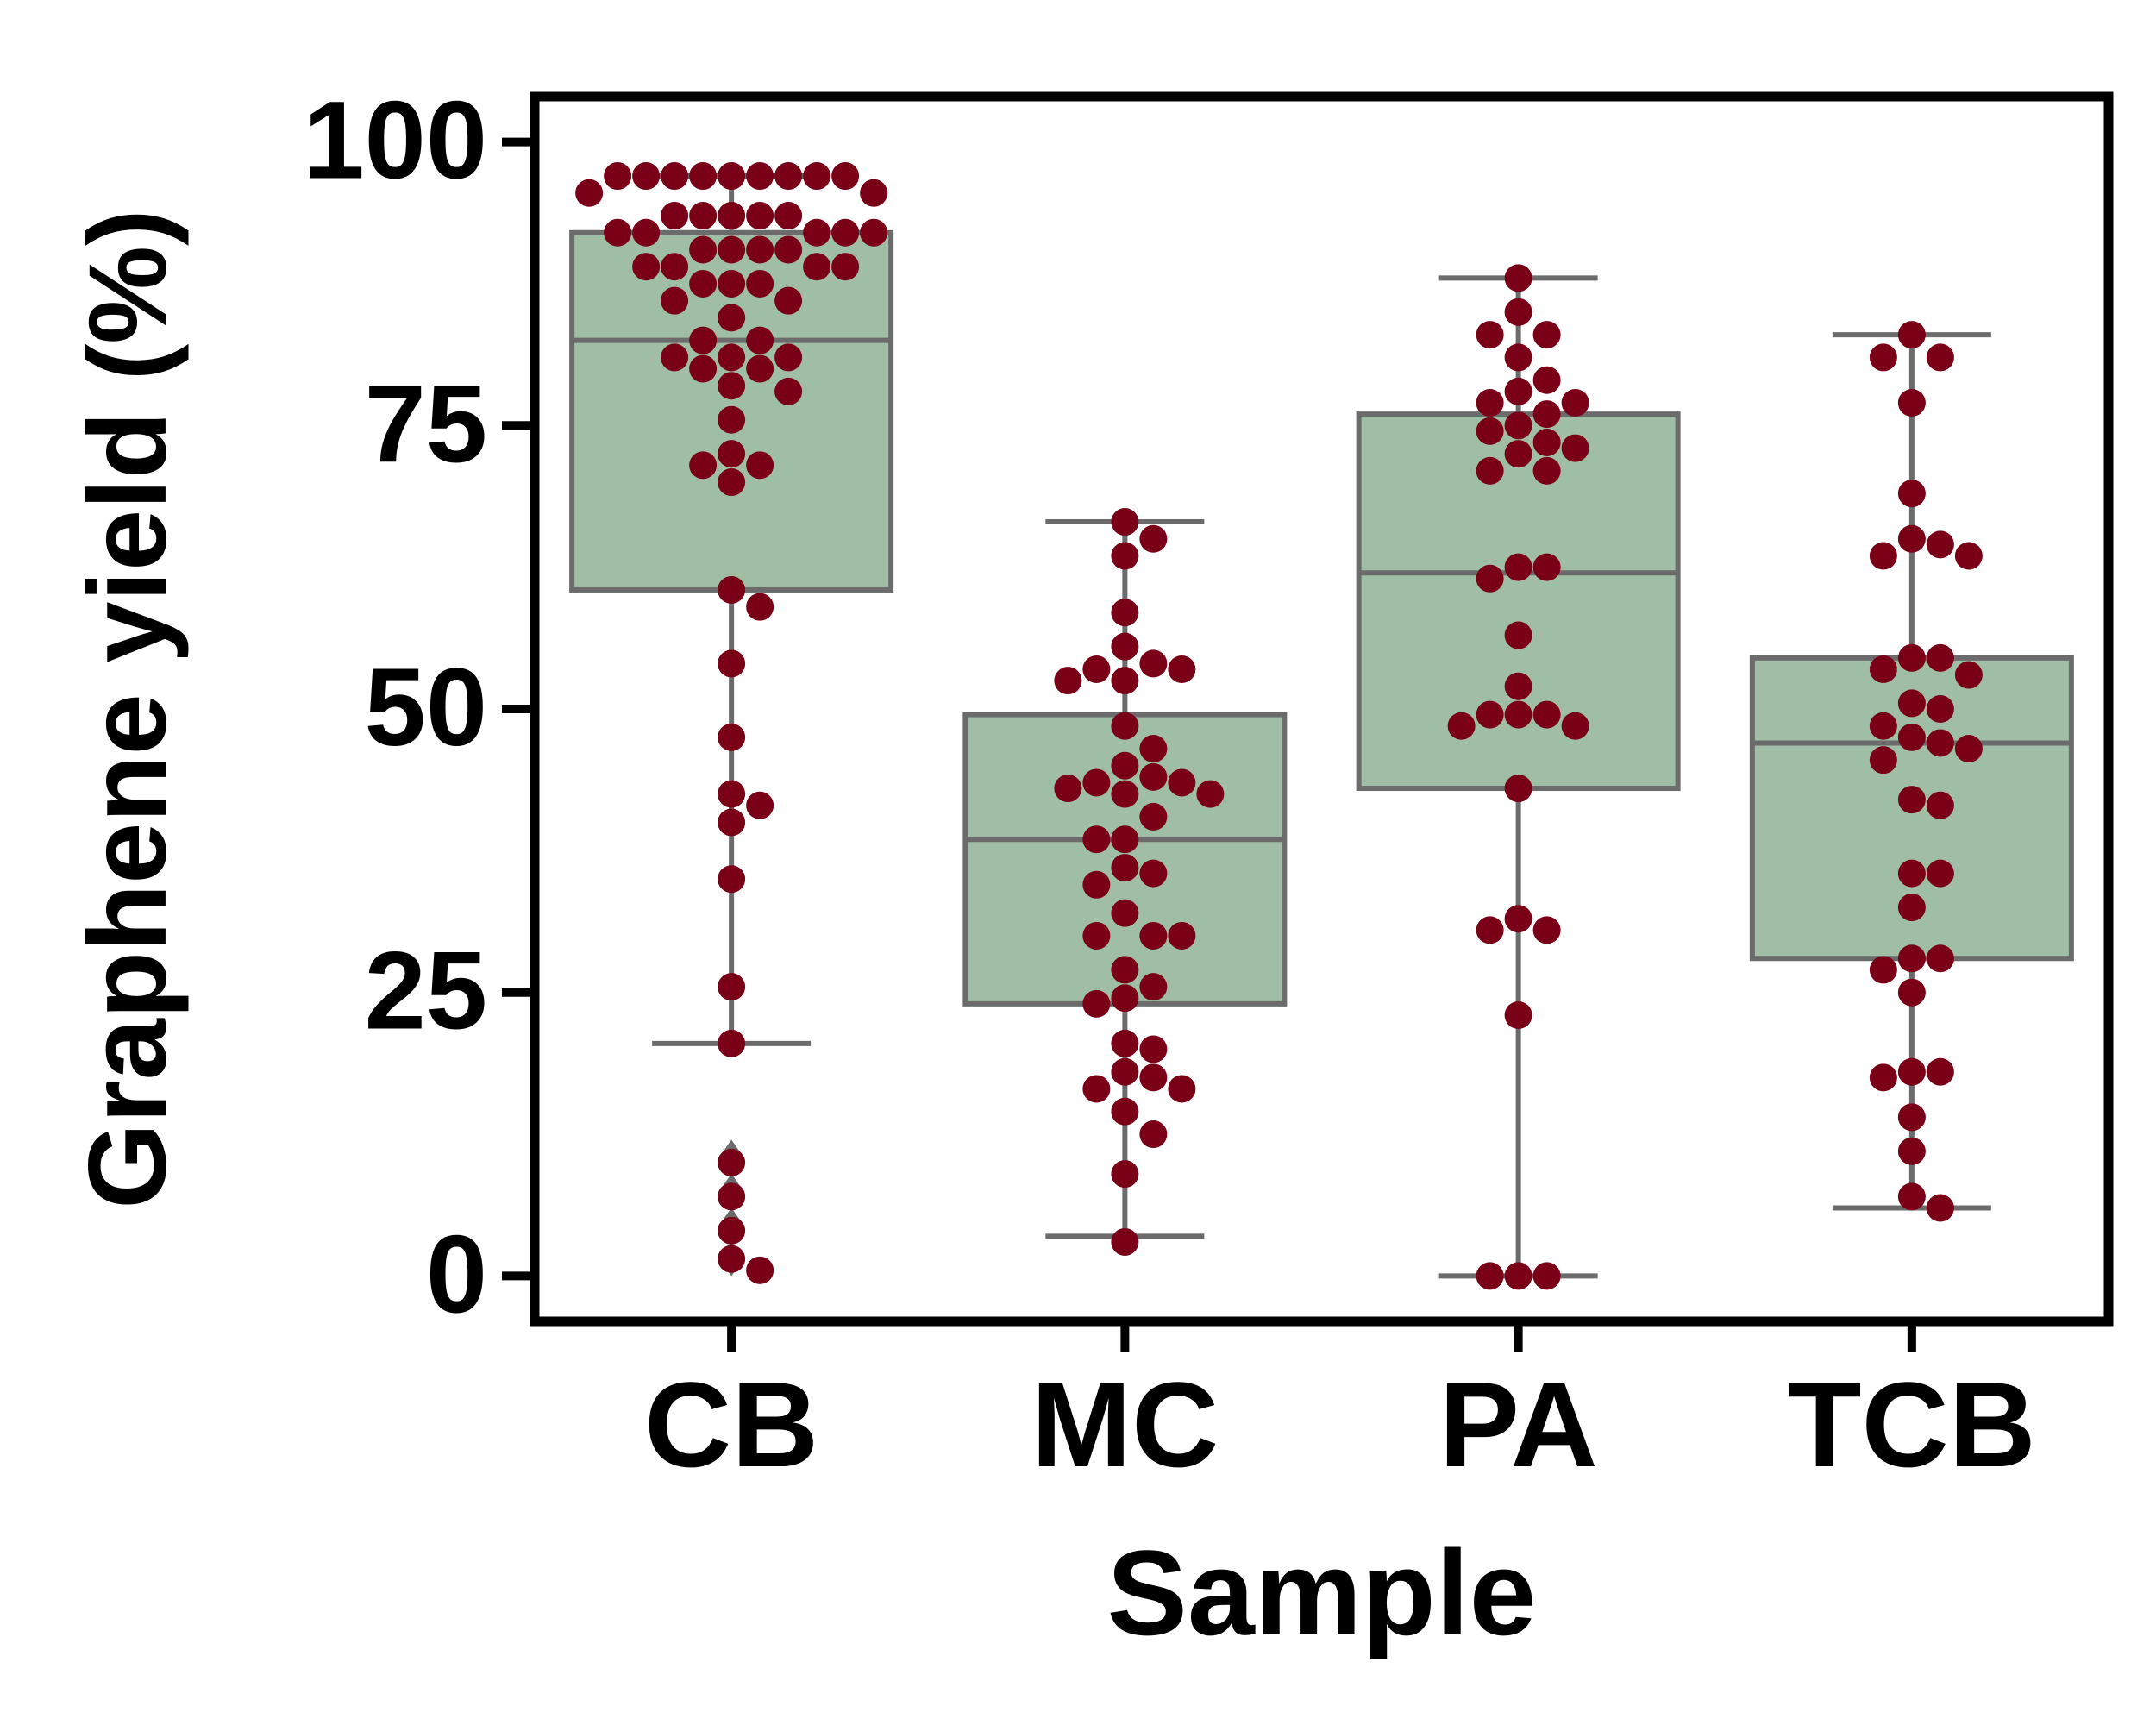 This screenshot has width=2156, height=1725. I want to click on x-axis: CB MC PA TCB, so click(1340, 1407).